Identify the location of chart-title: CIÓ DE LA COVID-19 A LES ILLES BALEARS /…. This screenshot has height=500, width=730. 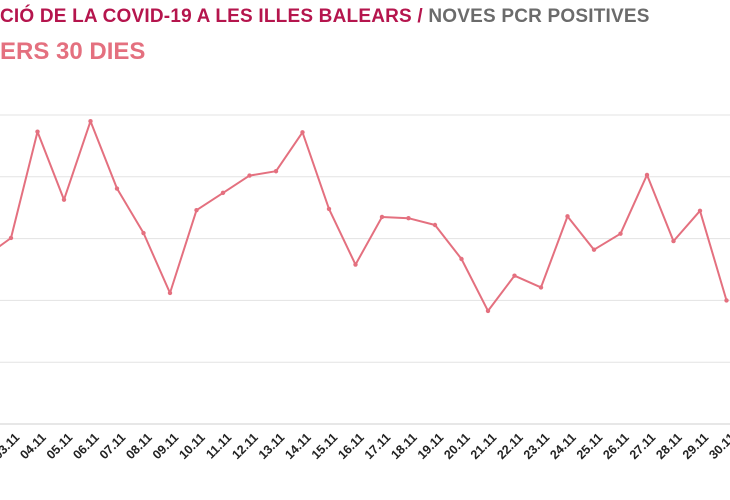
(325, 17).